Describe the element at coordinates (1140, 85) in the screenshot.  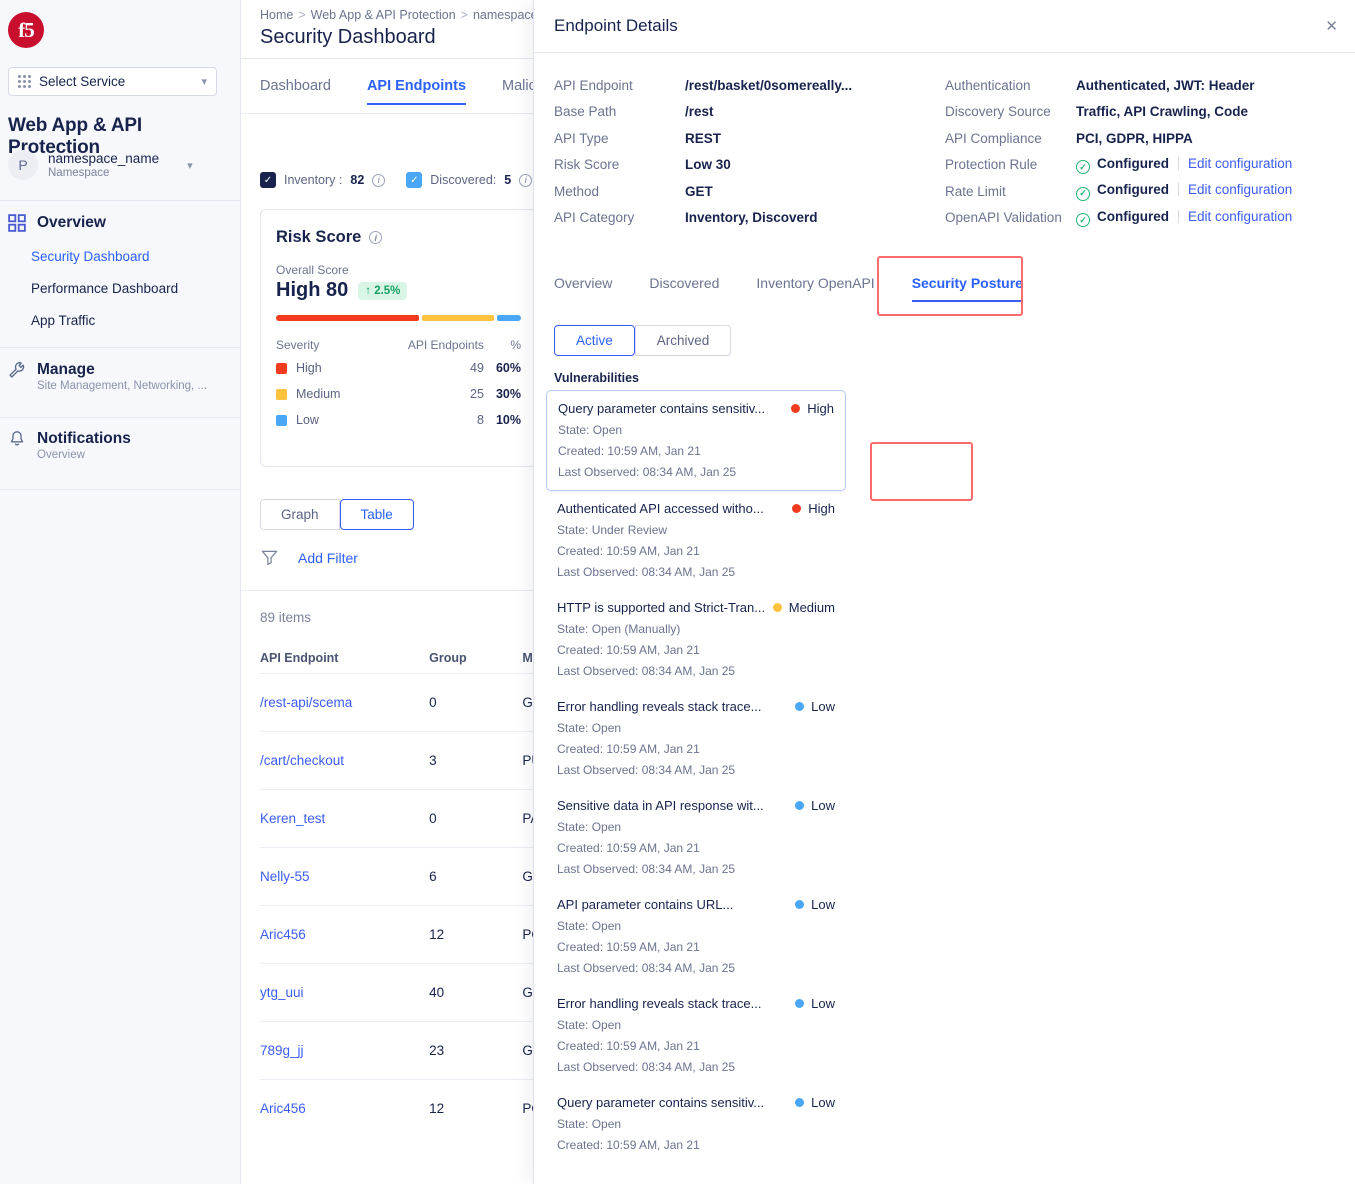
I see `detail-row-authentication: Authentication Authenticated, JWT: Header` at that location.